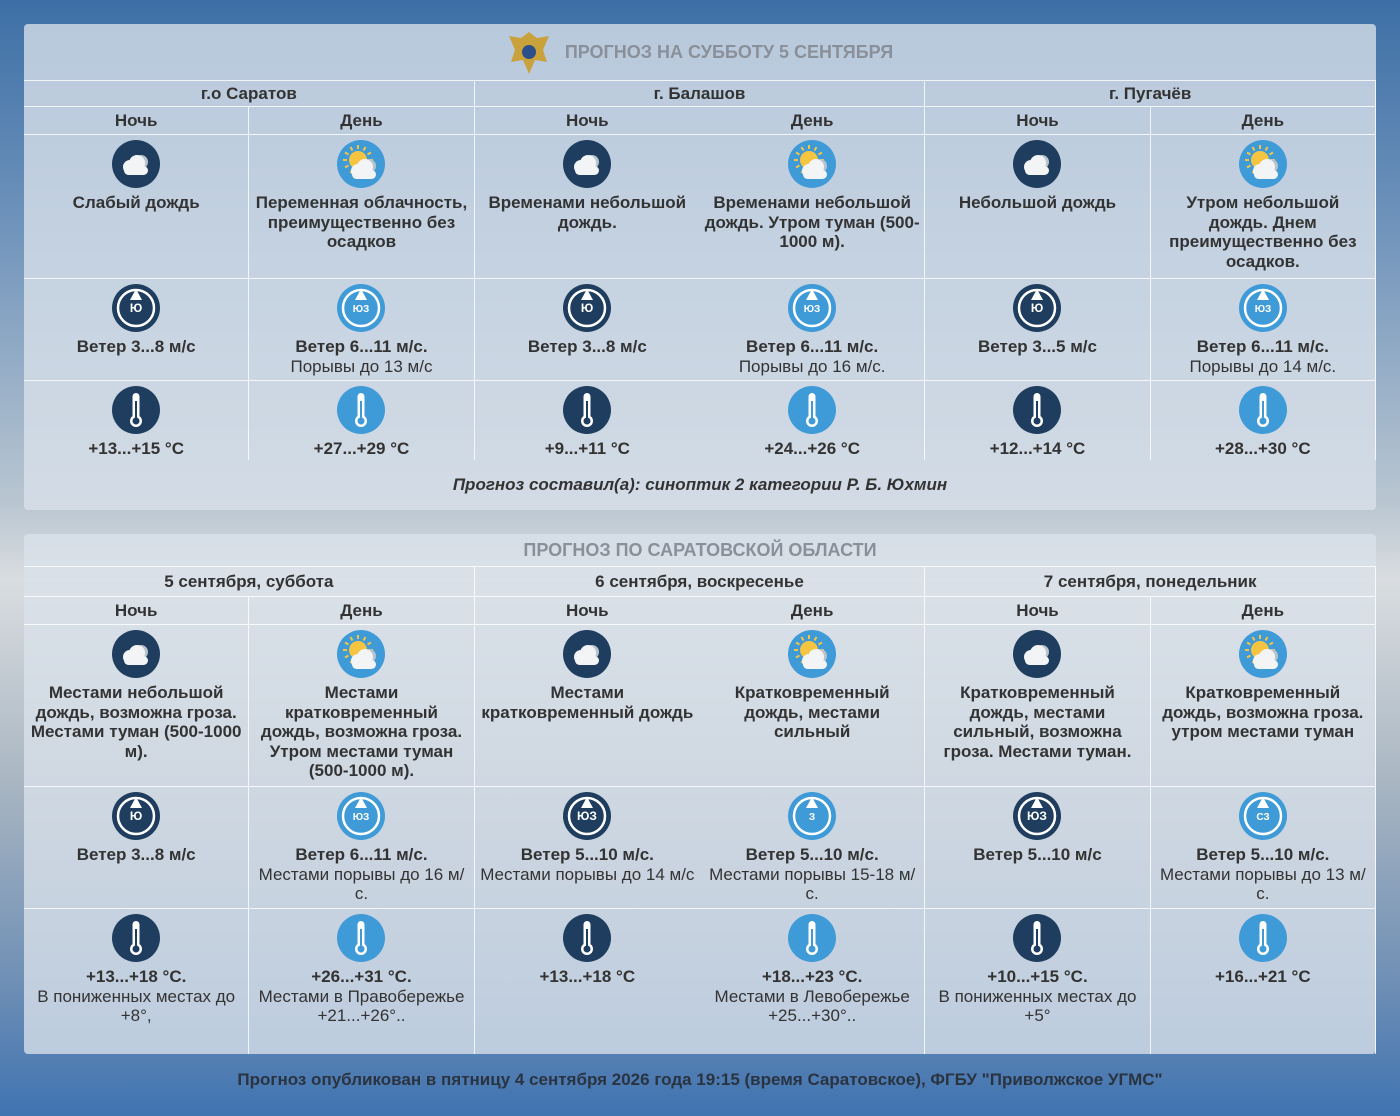 This screenshot has width=1400, height=1116. Describe the element at coordinates (1037, 976) in the screenshot. I see `temperature: +10...+15 °C.` at that location.